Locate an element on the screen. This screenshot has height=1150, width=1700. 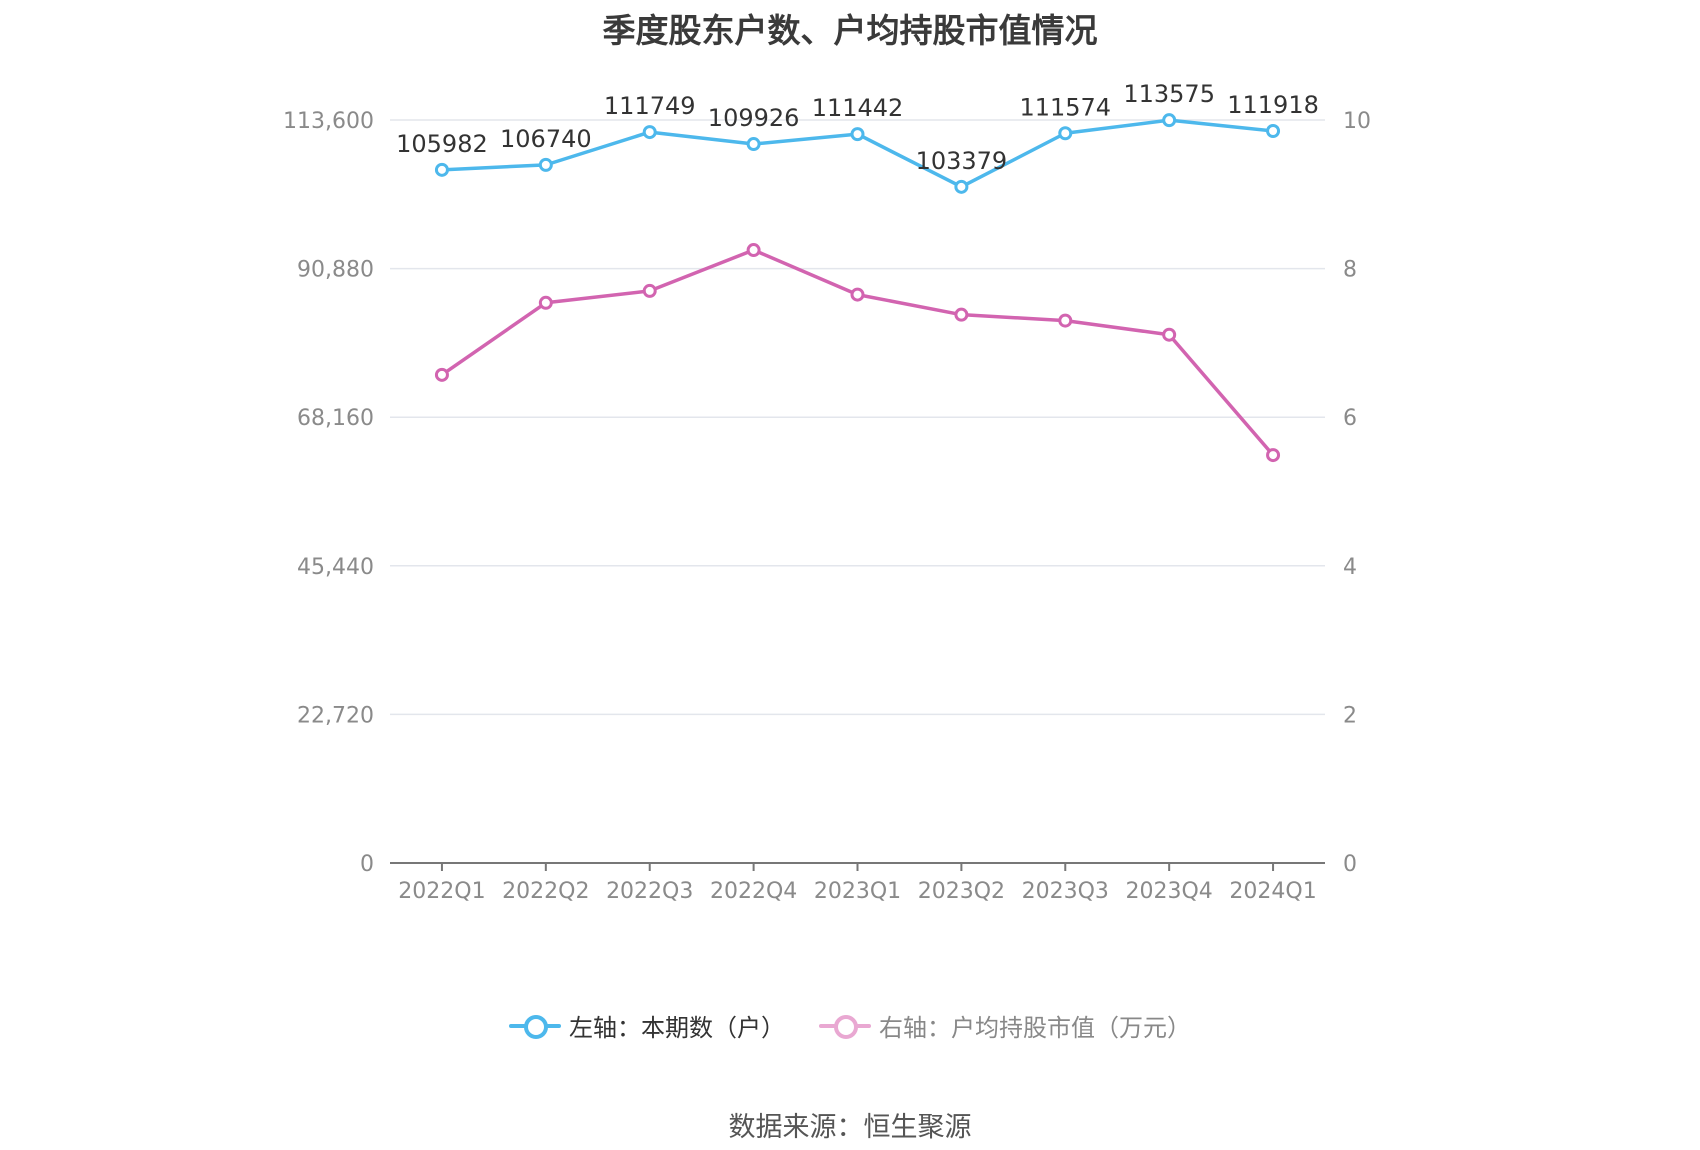
x-axis-tick-label: 2023Q3 is located at coordinates (1065, 891).